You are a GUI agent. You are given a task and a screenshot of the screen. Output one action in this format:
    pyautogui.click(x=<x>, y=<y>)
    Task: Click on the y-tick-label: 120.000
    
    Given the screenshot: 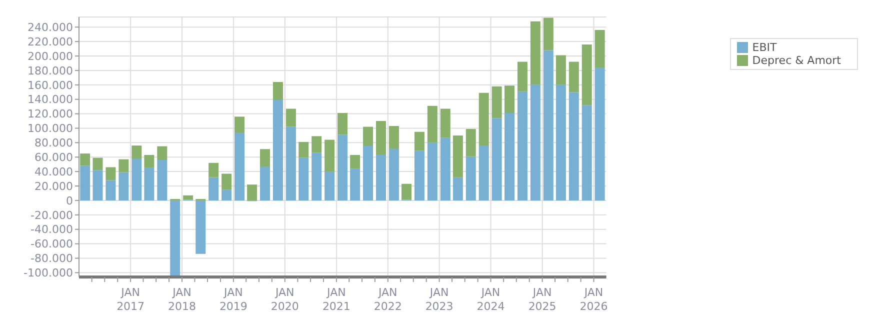 What is the action you would take?
    pyautogui.click(x=50, y=114)
    